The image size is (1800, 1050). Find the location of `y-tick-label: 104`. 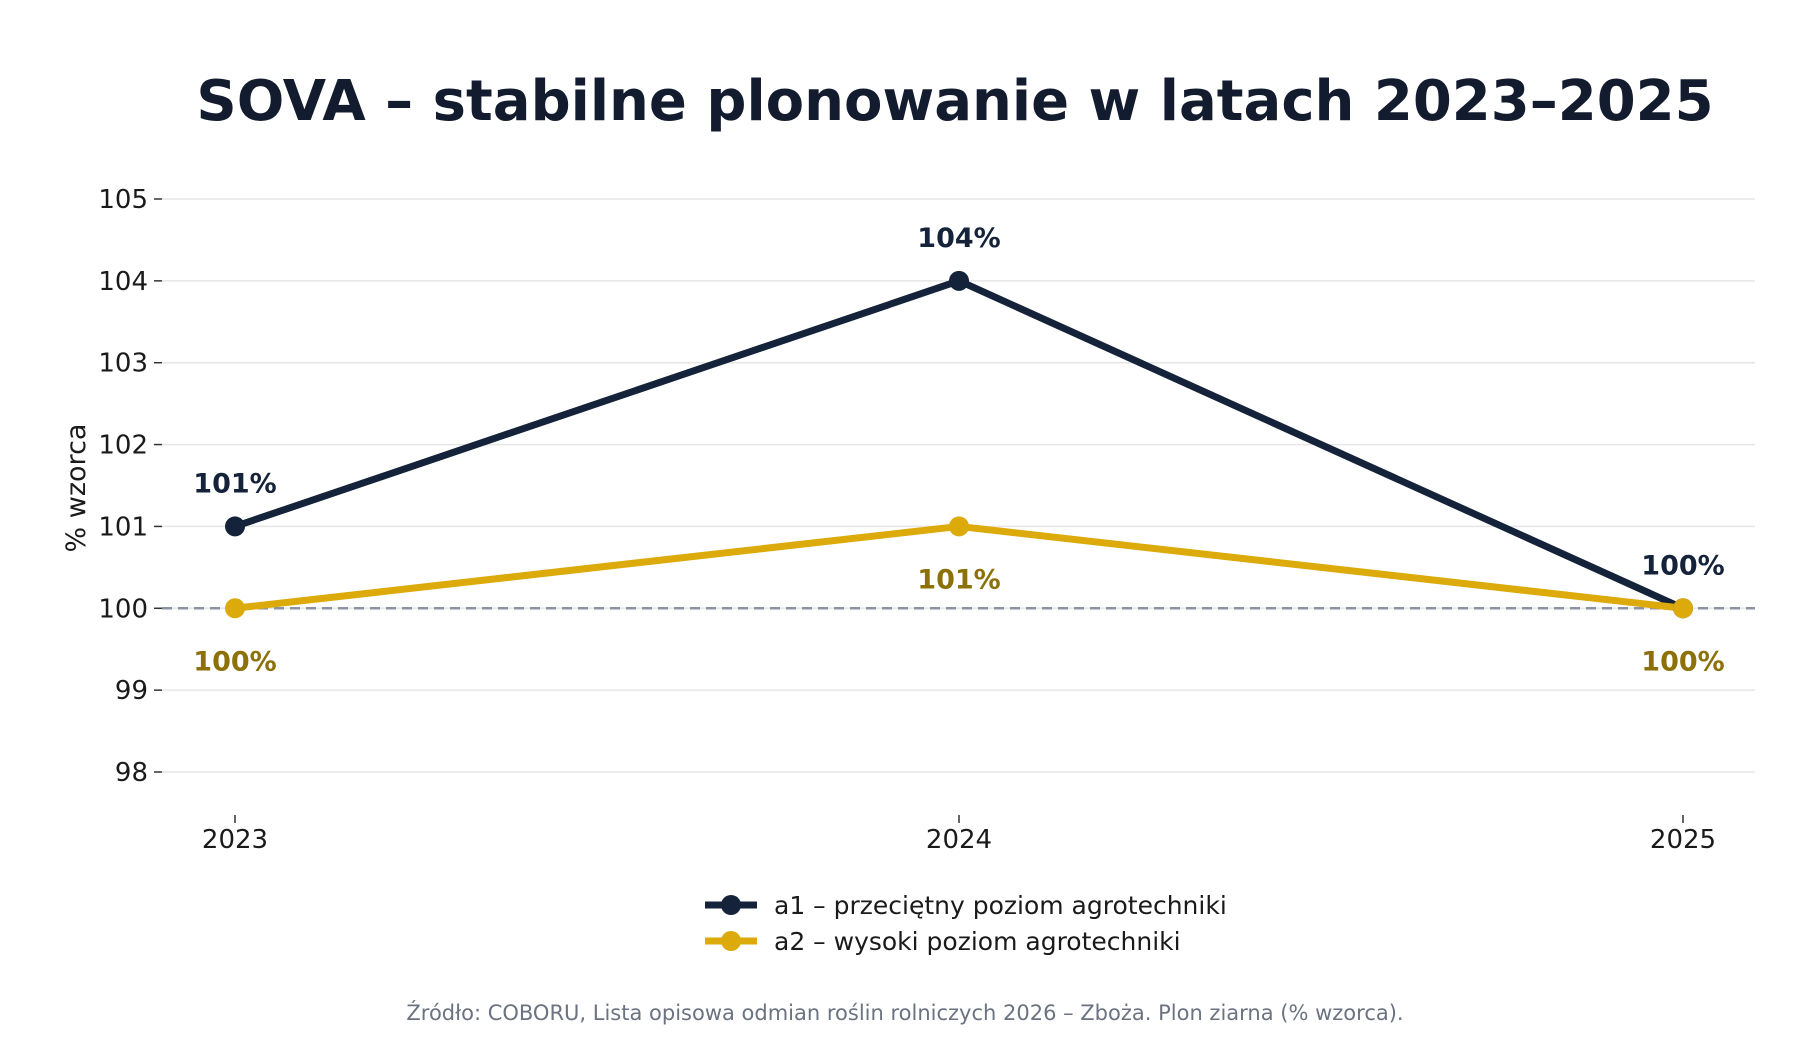

y-tick-label: 104 is located at coordinates (123, 282).